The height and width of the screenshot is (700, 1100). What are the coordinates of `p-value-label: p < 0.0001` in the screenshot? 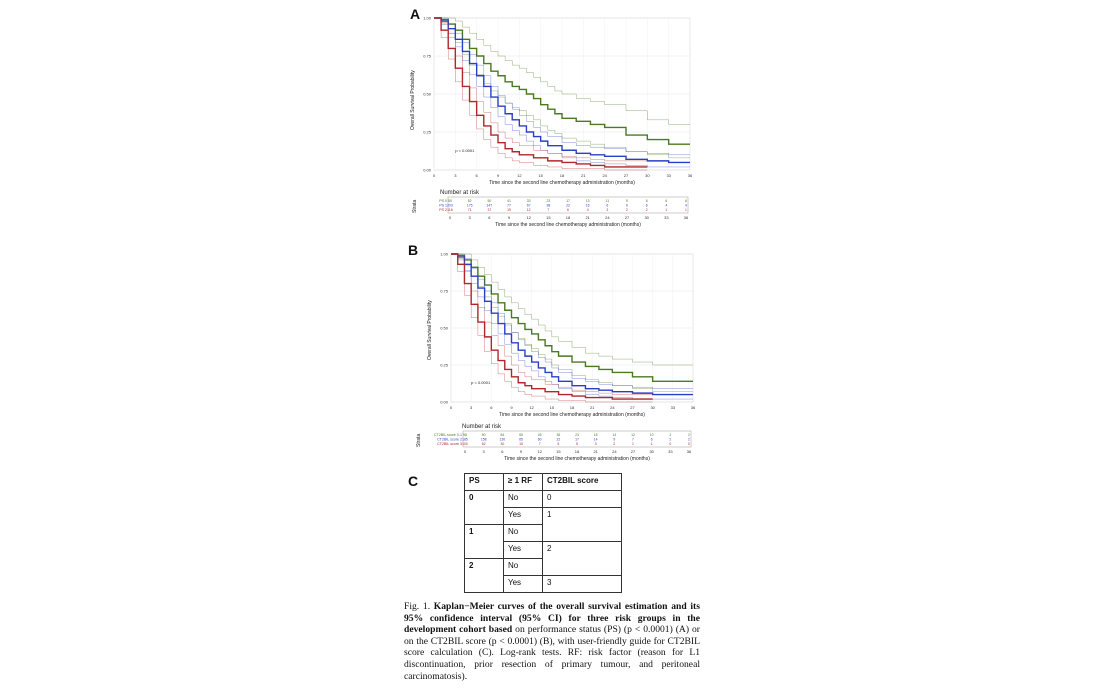 It's located at (465, 150).